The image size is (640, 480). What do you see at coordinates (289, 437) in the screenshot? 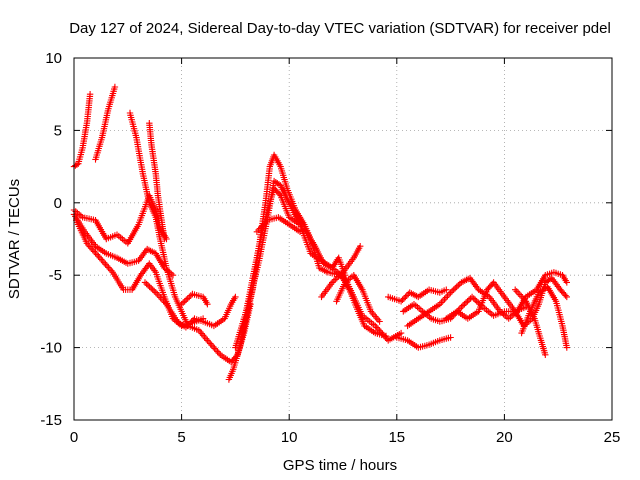
I see `x-tick-label: 10` at bounding box center [289, 437].